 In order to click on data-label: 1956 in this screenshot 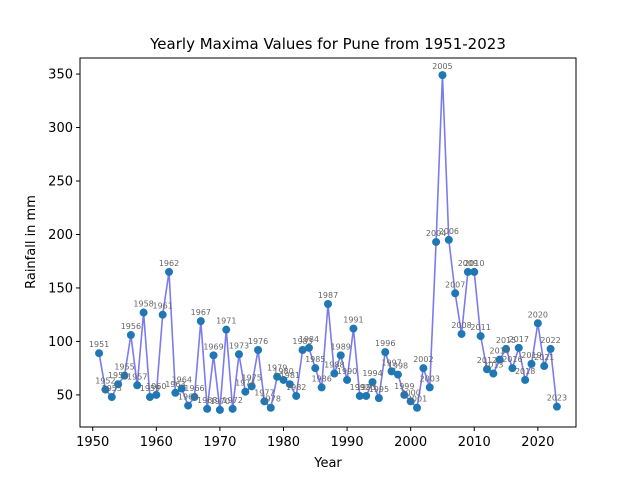, I will do `click(131, 326)`.